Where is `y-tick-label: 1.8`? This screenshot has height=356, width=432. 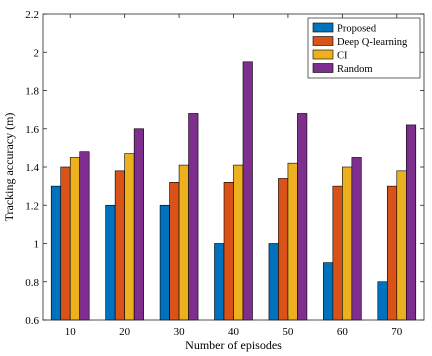
y-tick-label: 1.8 is located at coordinates (32, 92).